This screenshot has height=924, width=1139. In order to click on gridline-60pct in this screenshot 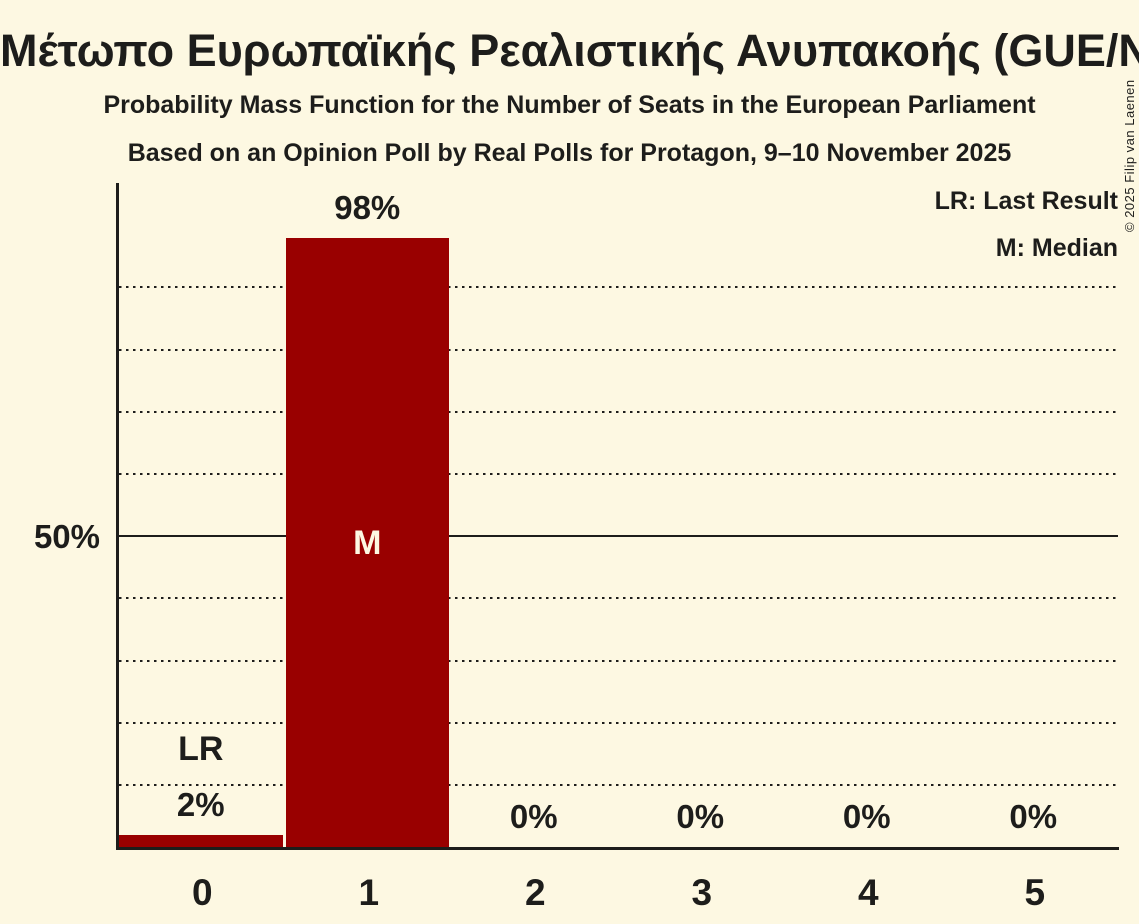, I will do `click(618, 473)`.